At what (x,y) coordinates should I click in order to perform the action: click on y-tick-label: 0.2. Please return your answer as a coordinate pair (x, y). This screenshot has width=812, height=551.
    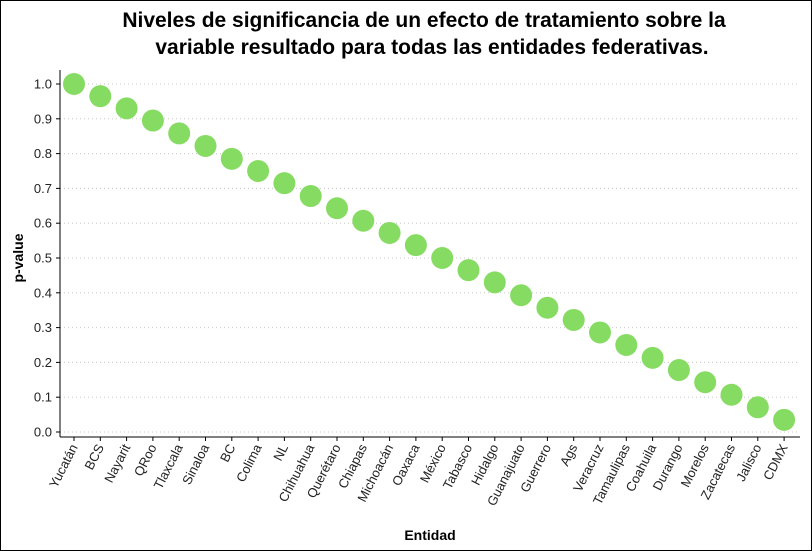
    Looking at the image, I should click on (43, 362).